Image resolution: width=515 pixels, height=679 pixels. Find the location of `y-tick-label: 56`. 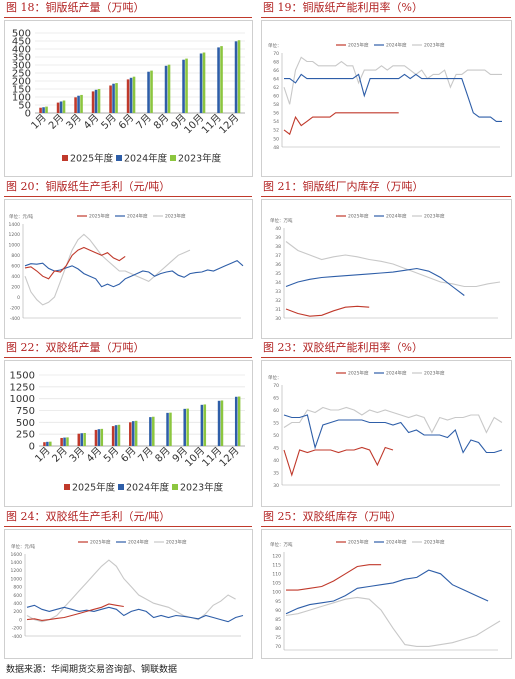

y-tick-label: 56 is located at coordinates (276, 114).